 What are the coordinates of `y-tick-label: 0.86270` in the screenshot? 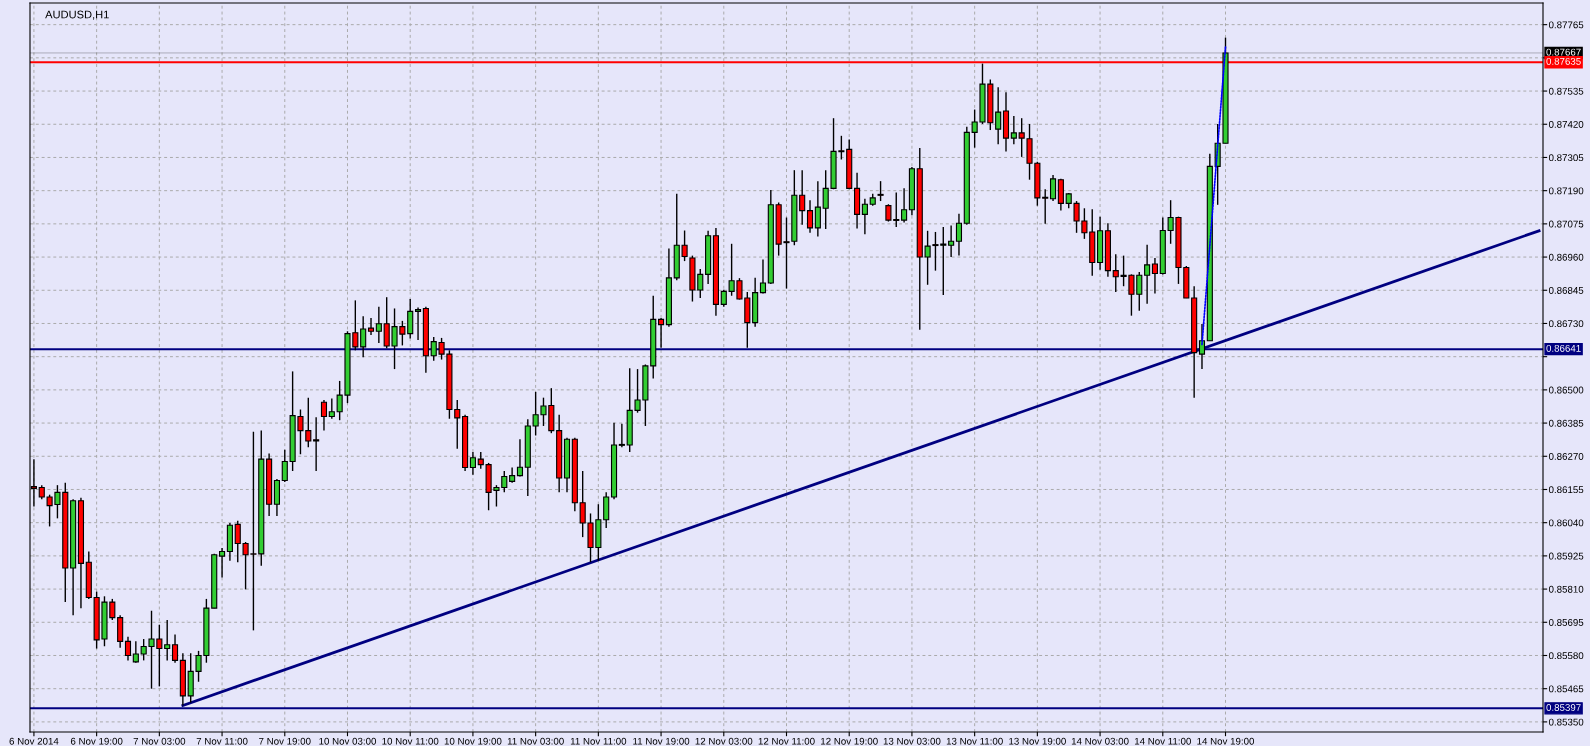 It's located at (1566, 456).